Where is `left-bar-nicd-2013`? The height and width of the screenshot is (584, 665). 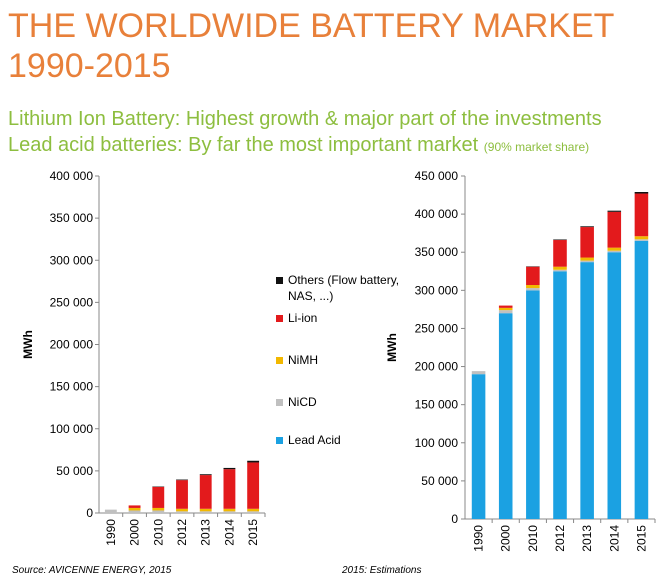 left-bar-nicd-2013 is located at coordinates (205, 512).